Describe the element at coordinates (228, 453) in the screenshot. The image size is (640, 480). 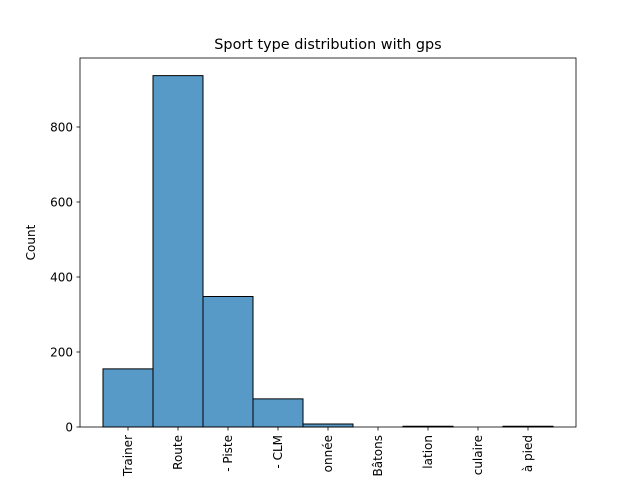
I see `x-tick-label: - Piste` at that location.